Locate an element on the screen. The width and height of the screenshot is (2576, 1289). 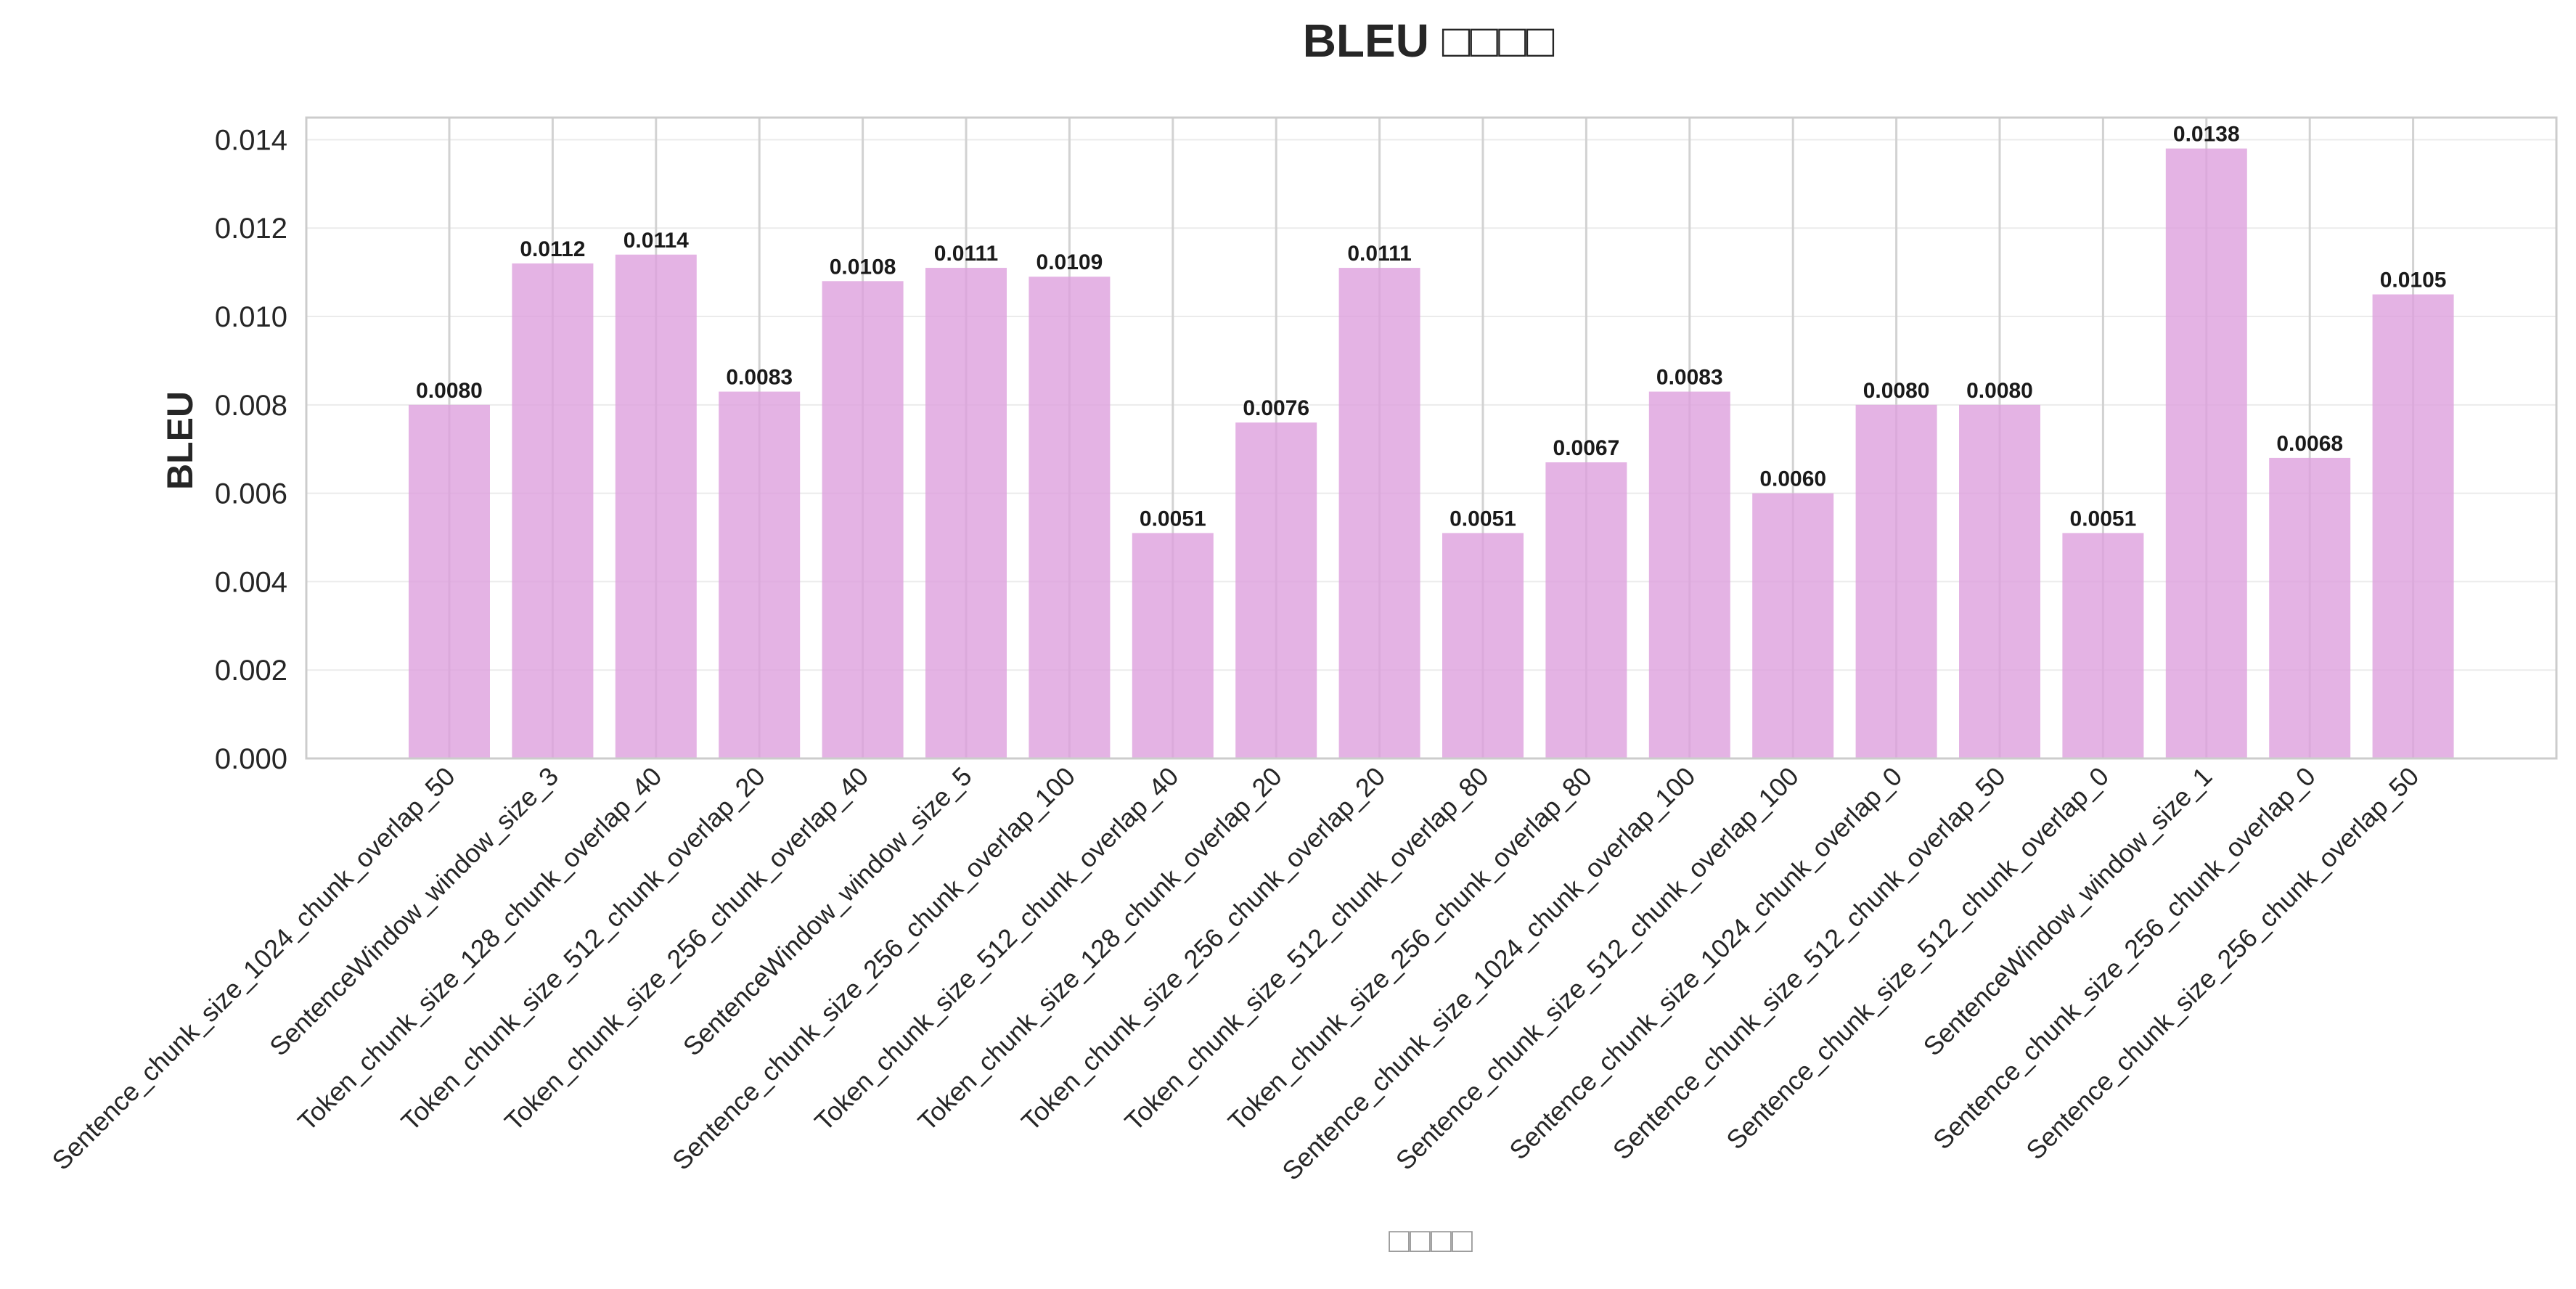
y-tick-labels: 0.000 0.002 0.004 0.006 0.008 0.010 0.012 0.014 is located at coordinates (251, 450).